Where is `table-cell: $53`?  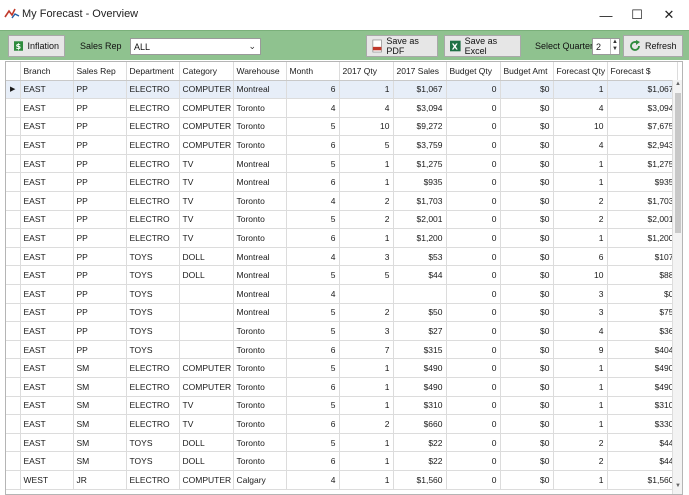
table-cell: $53 is located at coordinates (420, 257).